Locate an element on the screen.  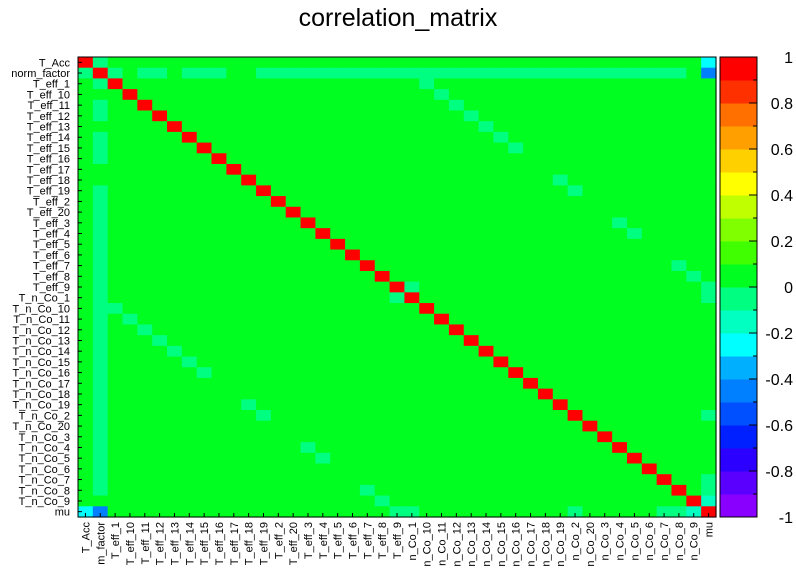
x-tick-label: n_Co_1 is located at coordinates (413, 541).